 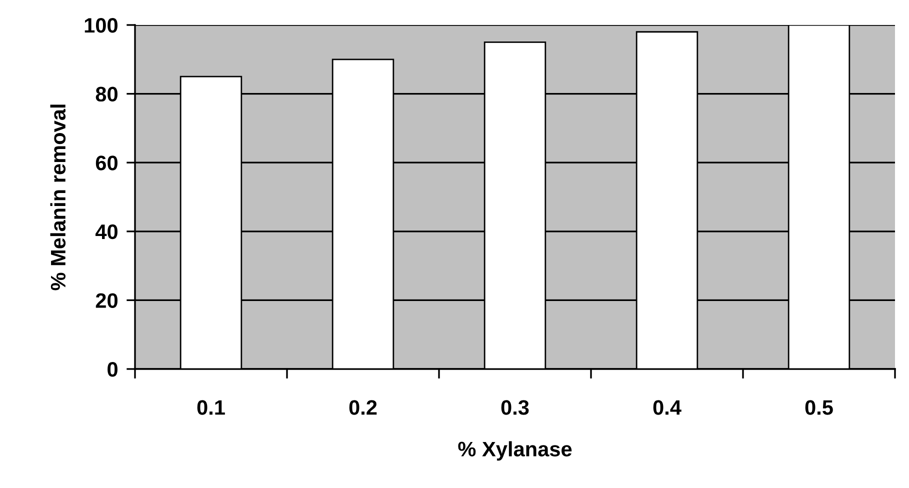 What do you see at coordinates (101, 25) in the screenshot?
I see `y-tick-label: 100` at bounding box center [101, 25].